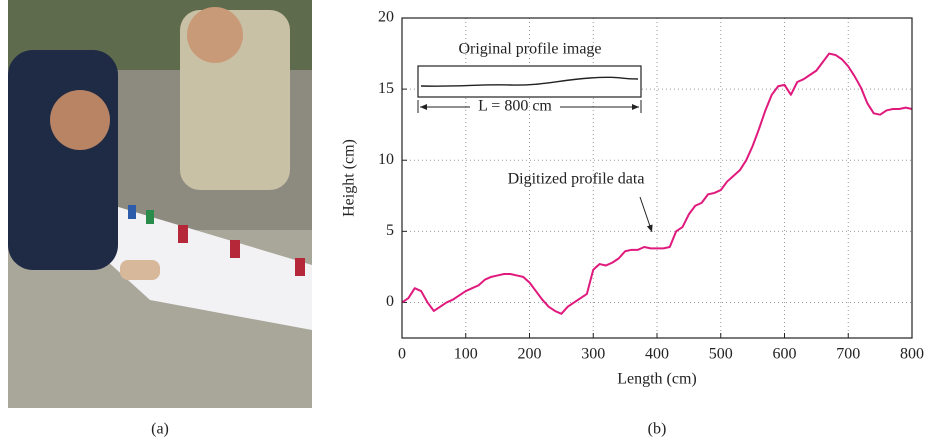  What do you see at coordinates (785, 354) in the screenshot?
I see `x-tick-label: 600` at bounding box center [785, 354].